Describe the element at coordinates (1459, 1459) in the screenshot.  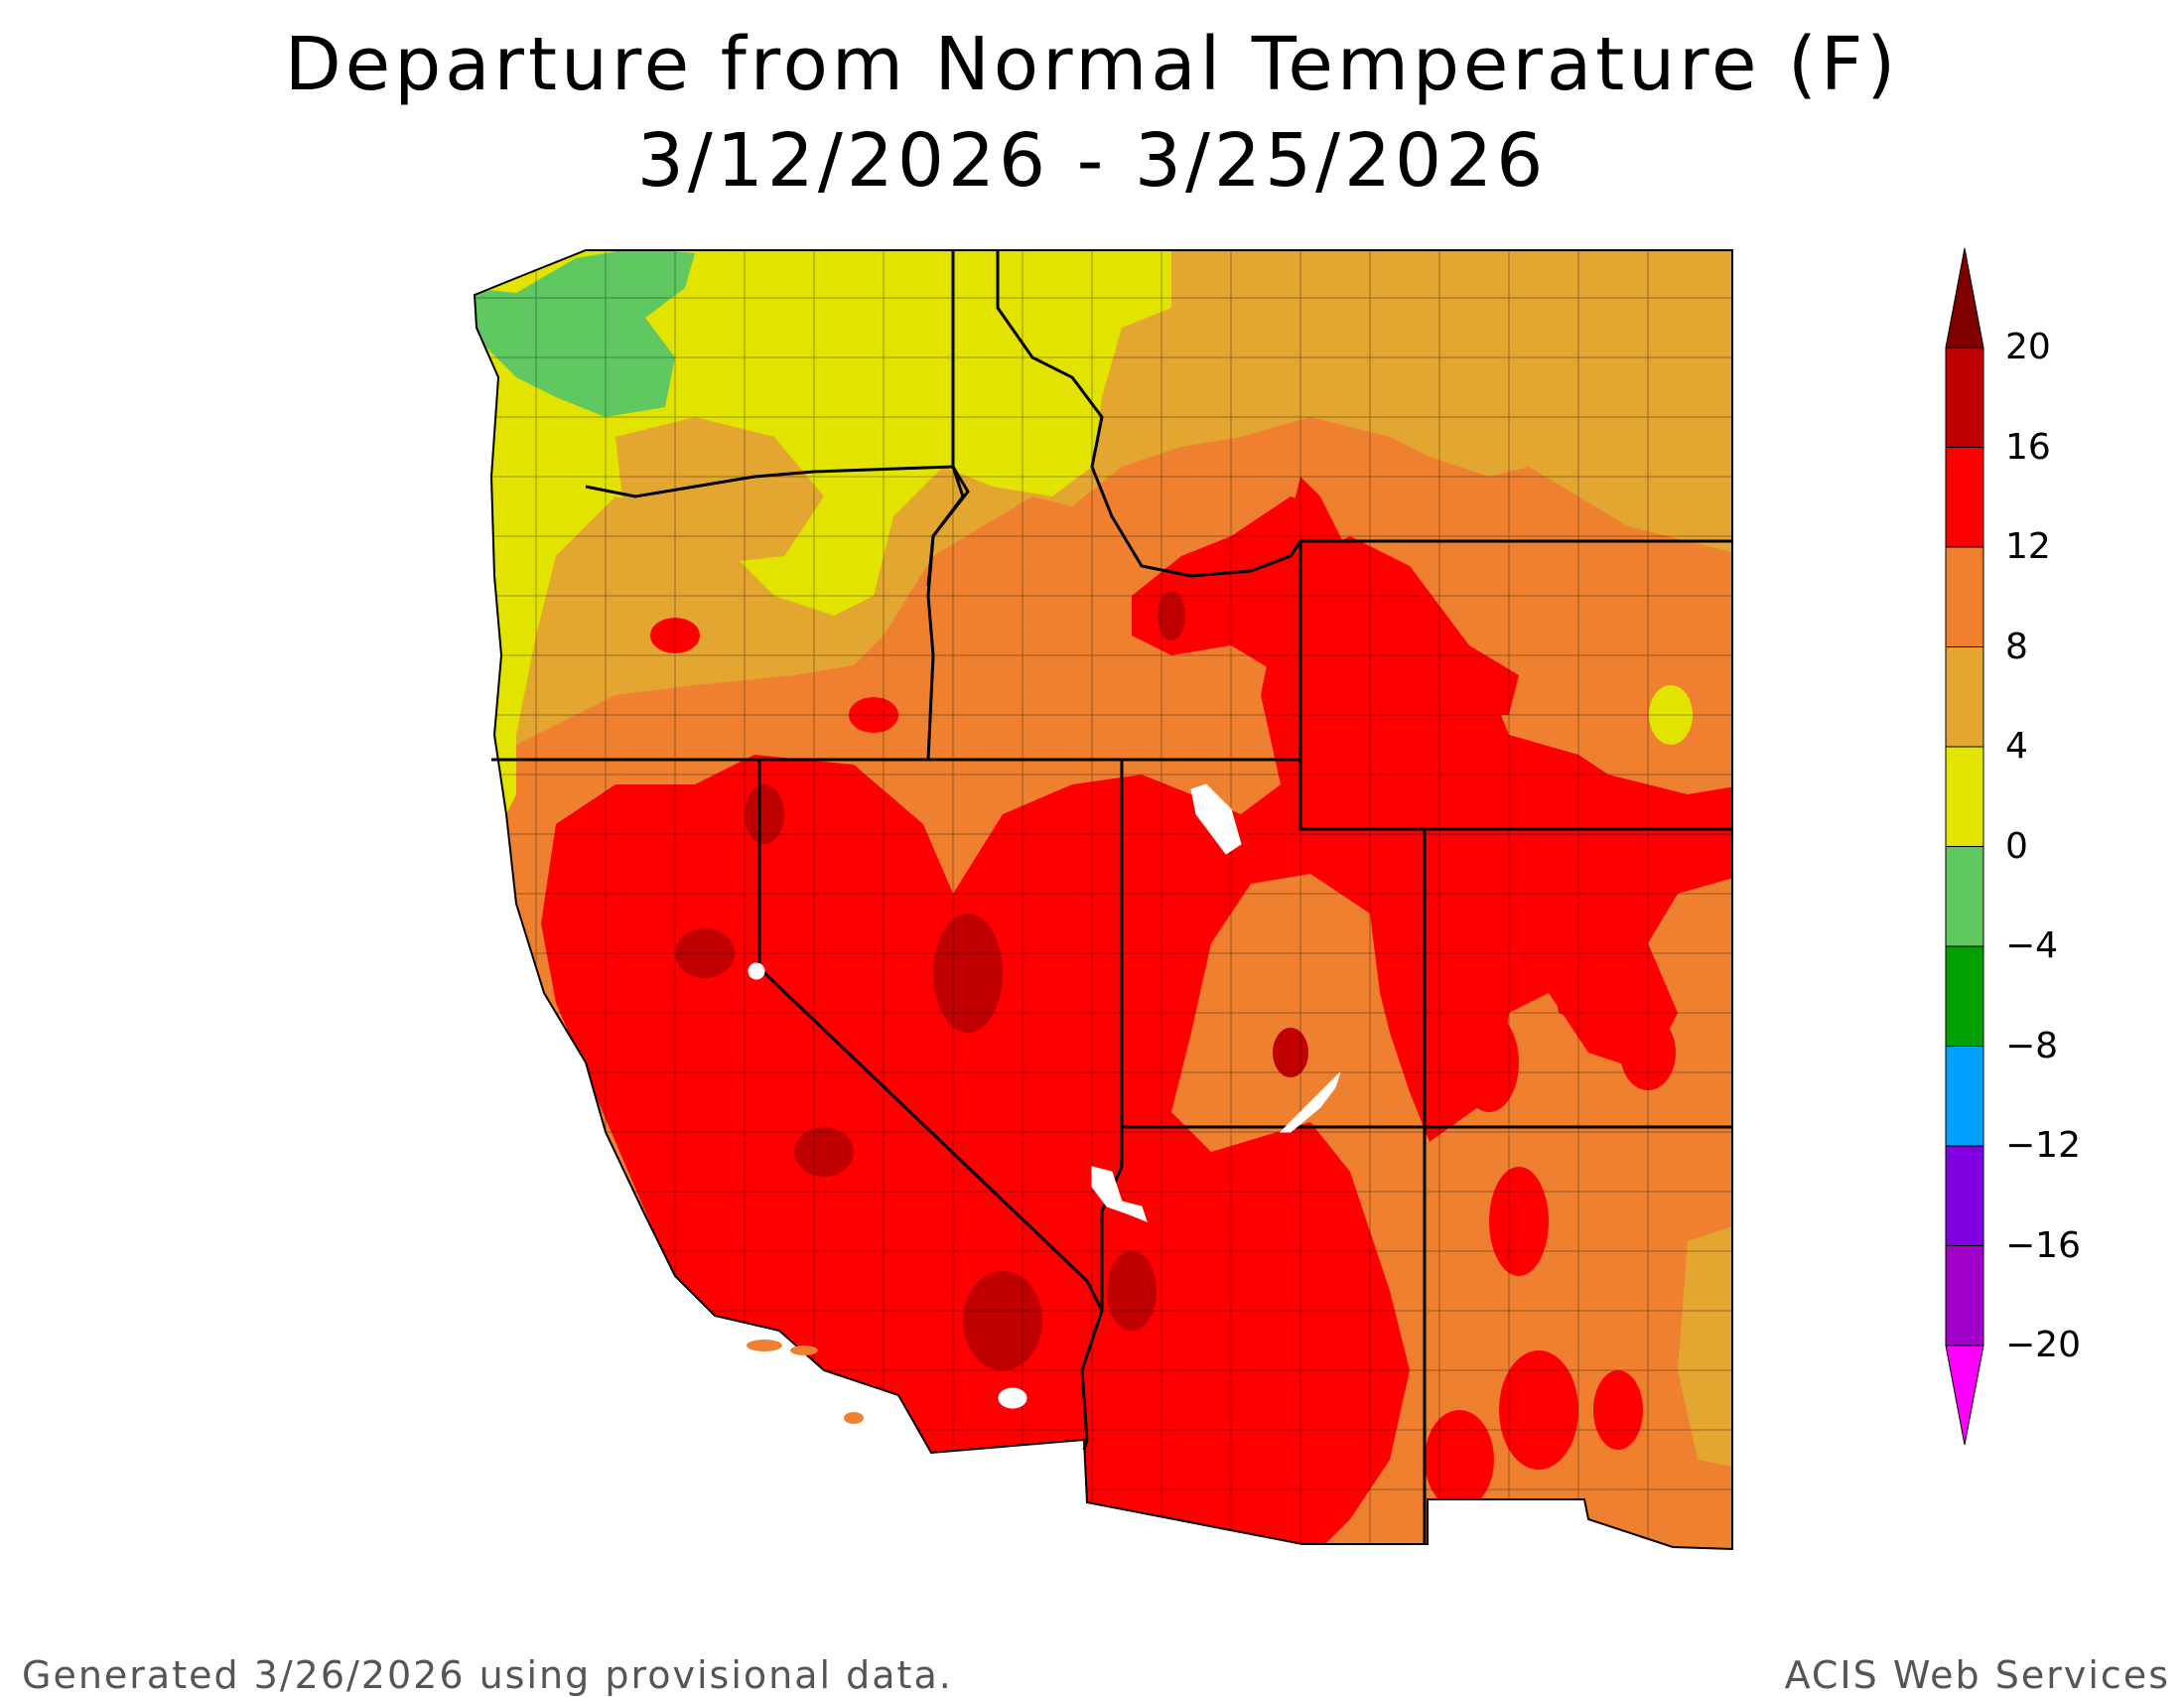
I see `band-12-16-nm5` at that location.